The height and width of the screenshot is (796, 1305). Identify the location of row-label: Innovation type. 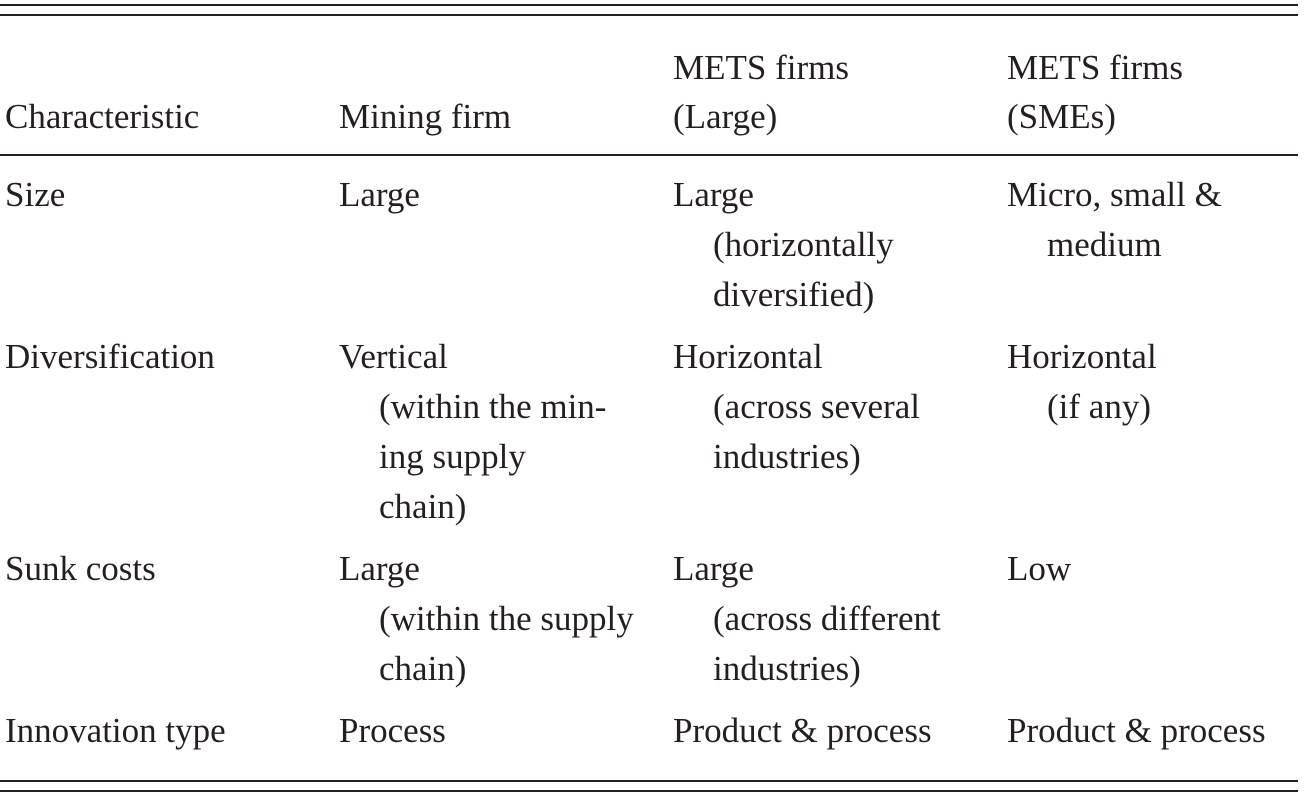
(115, 730).